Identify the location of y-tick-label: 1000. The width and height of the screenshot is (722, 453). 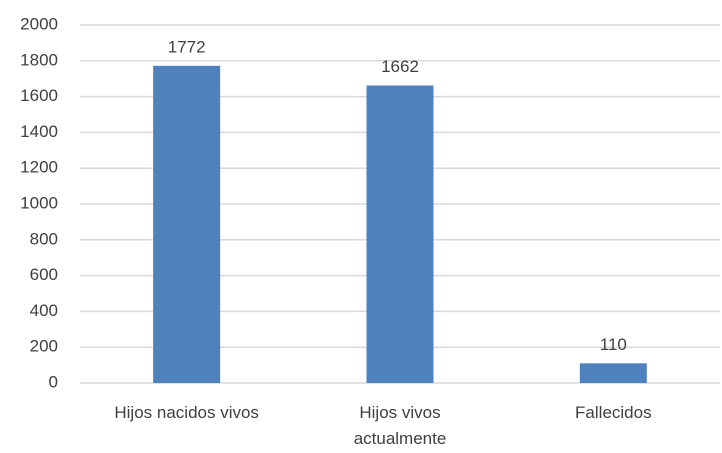
(39, 202).